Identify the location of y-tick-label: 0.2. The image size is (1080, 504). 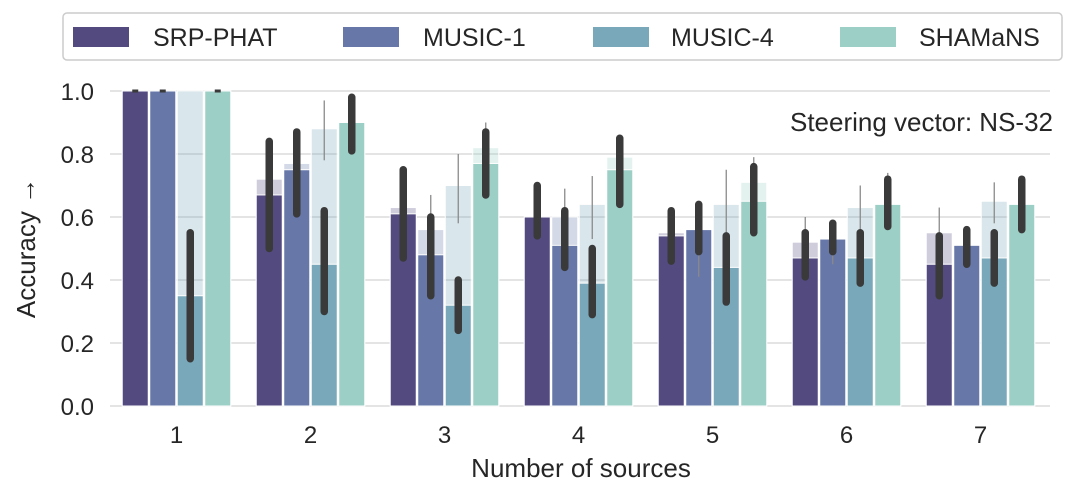
(77, 344).